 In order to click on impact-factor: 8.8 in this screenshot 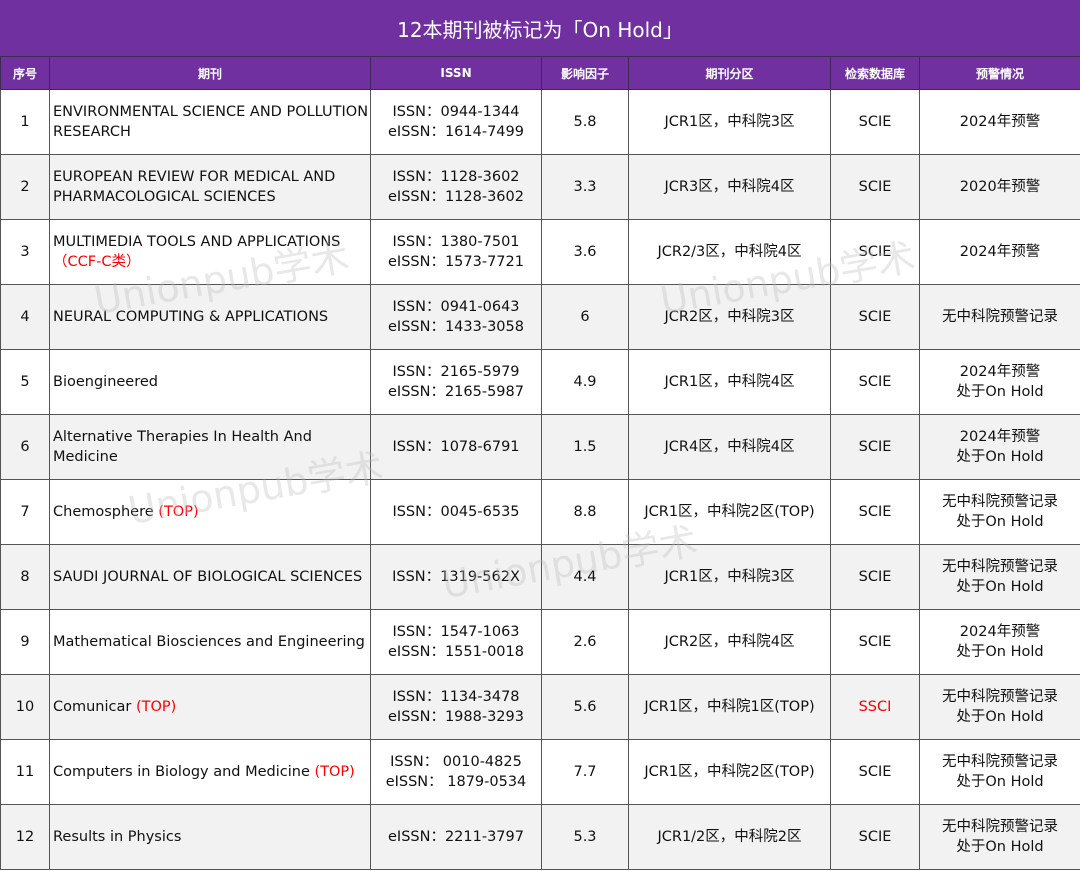, I will do `click(585, 512)`.